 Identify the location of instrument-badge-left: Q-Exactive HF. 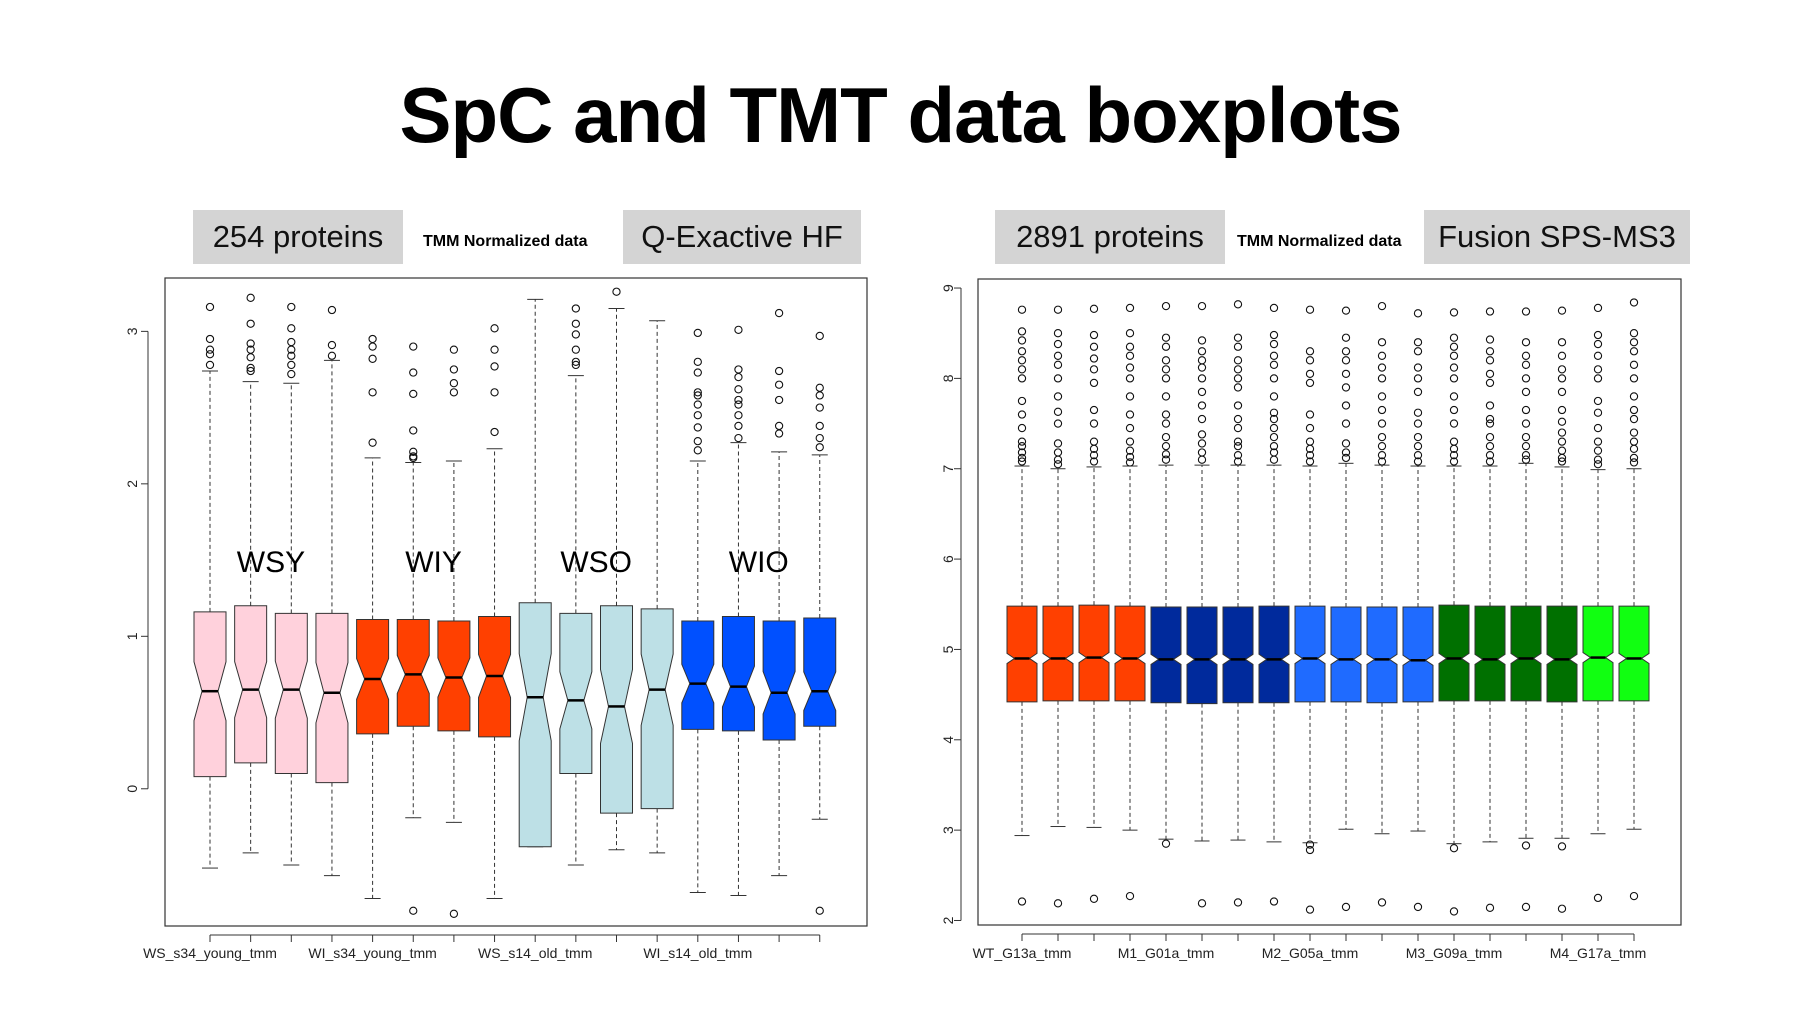
(742, 237).